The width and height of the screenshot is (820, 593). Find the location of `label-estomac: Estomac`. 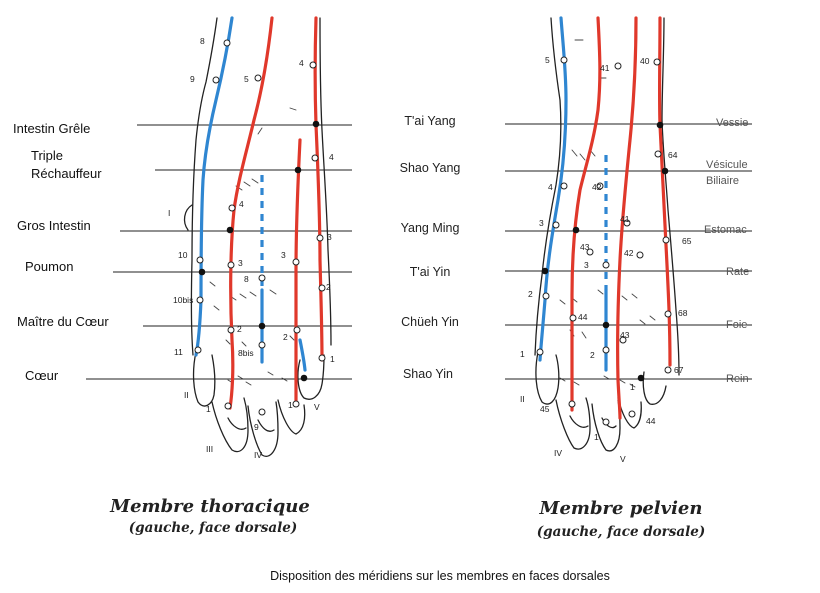

label-estomac: Estomac is located at coordinates (725, 230).